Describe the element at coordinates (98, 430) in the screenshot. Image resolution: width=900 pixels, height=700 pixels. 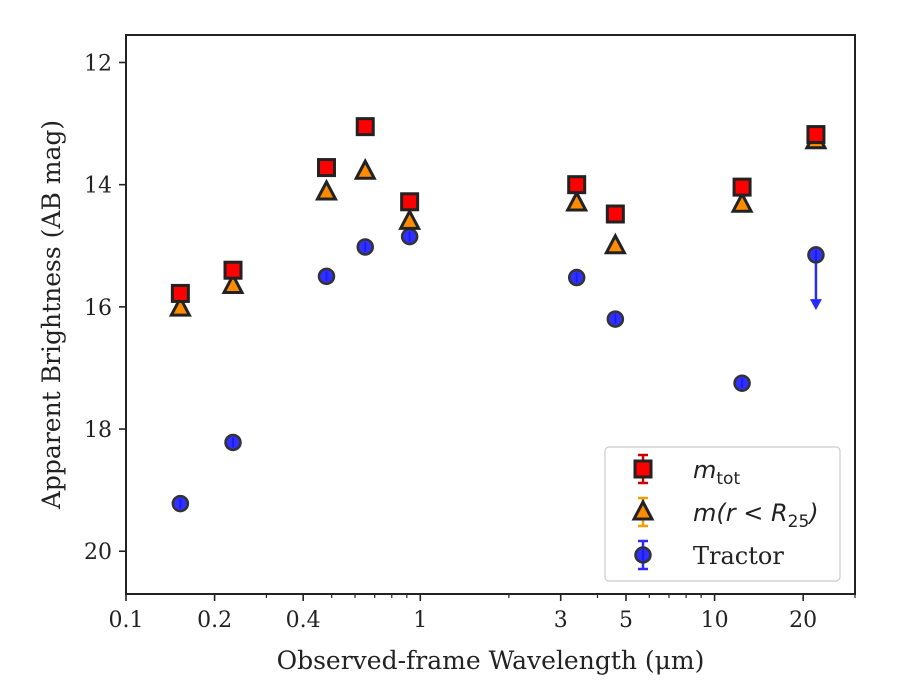
I see `y-tick-label: 18` at that location.